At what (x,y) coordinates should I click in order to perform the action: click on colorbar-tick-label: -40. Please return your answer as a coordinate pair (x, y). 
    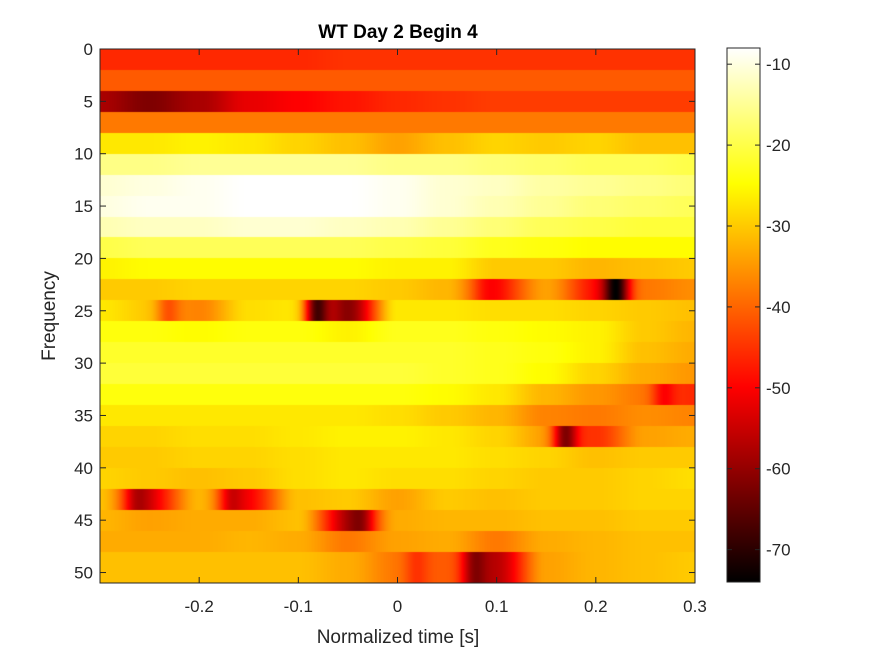
    Looking at the image, I should click on (778, 307).